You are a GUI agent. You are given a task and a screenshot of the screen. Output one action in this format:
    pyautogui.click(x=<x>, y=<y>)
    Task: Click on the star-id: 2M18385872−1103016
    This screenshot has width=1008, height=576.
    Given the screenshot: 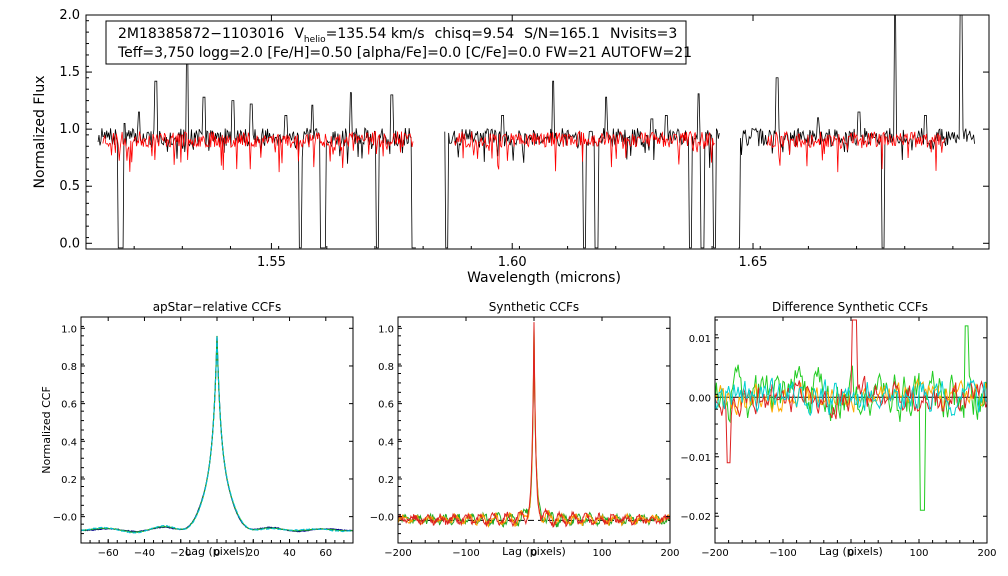 What is the action you would take?
    pyautogui.click(x=201, y=34)
    